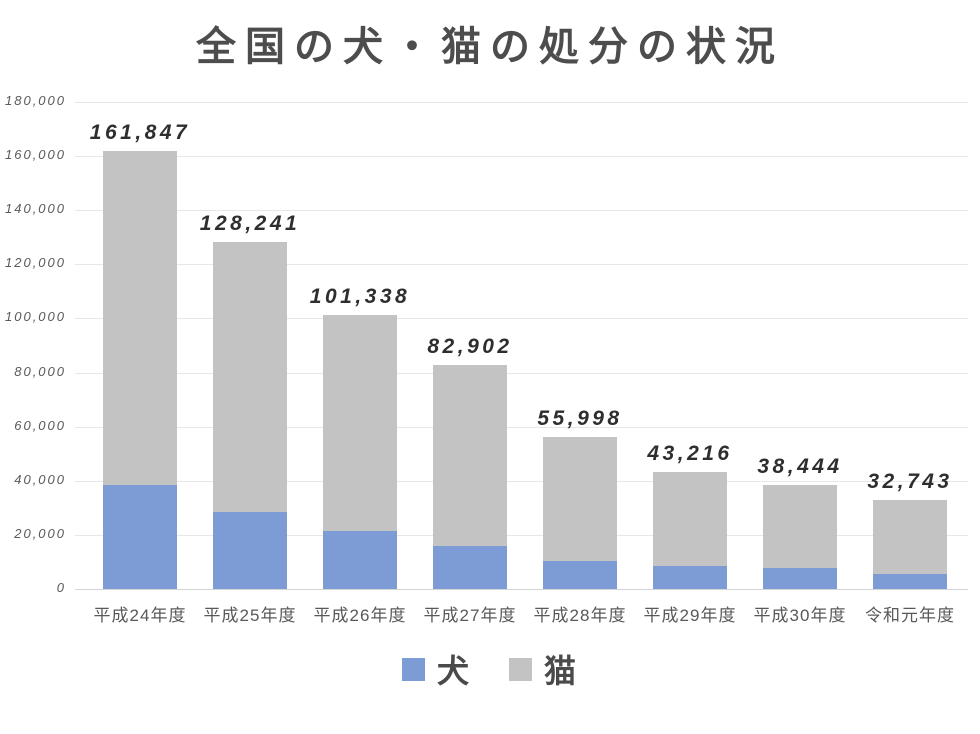 This screenshot has height=734, width=980. I want to click on y-tick-label: 140,000, so click(35, 208).